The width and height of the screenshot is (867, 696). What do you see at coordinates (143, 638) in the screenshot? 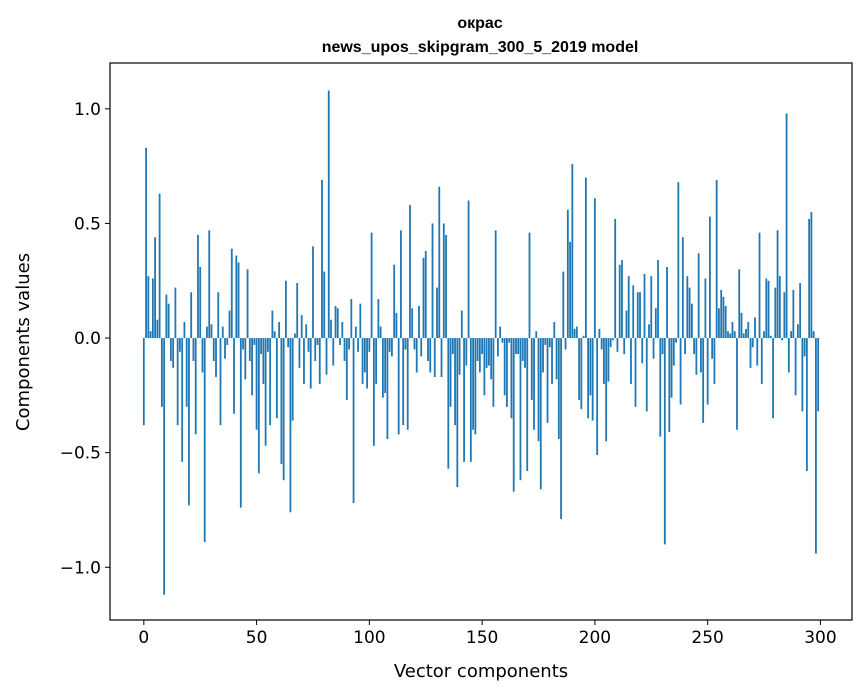
I see `x-tick-label: 0` at bounding box center [143, 638].